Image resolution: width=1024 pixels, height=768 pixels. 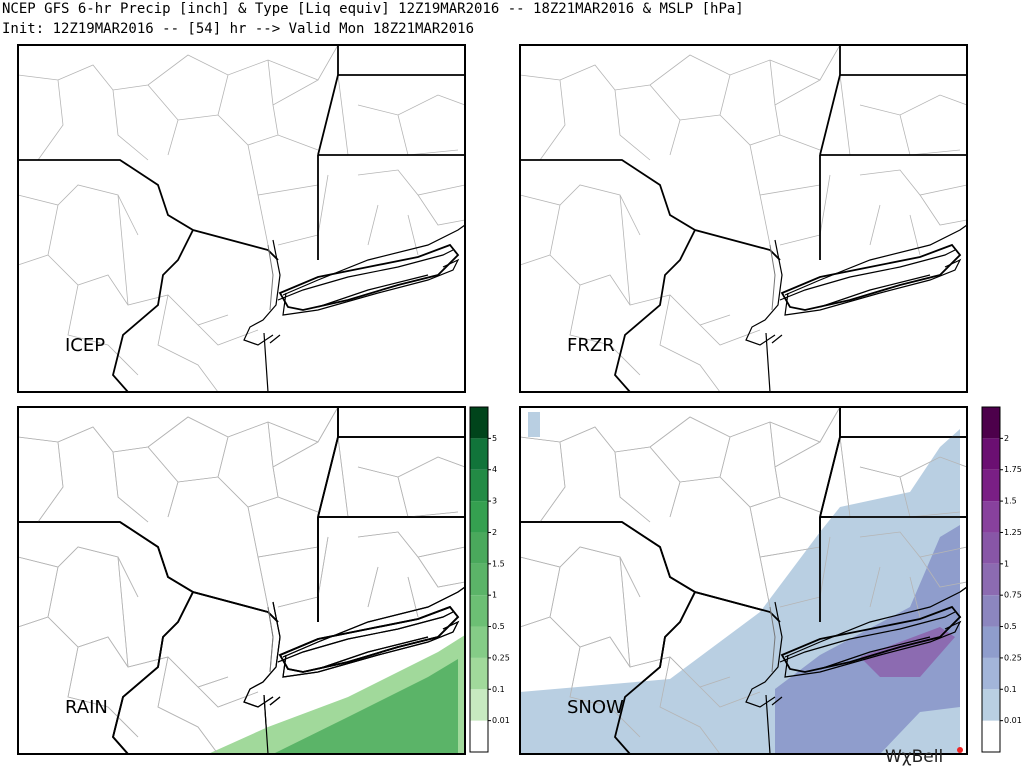 What do you see at coordinates (86, 707) in the screenshot?
I see `panel-label: RAIN` at bounding box center [86, 707].